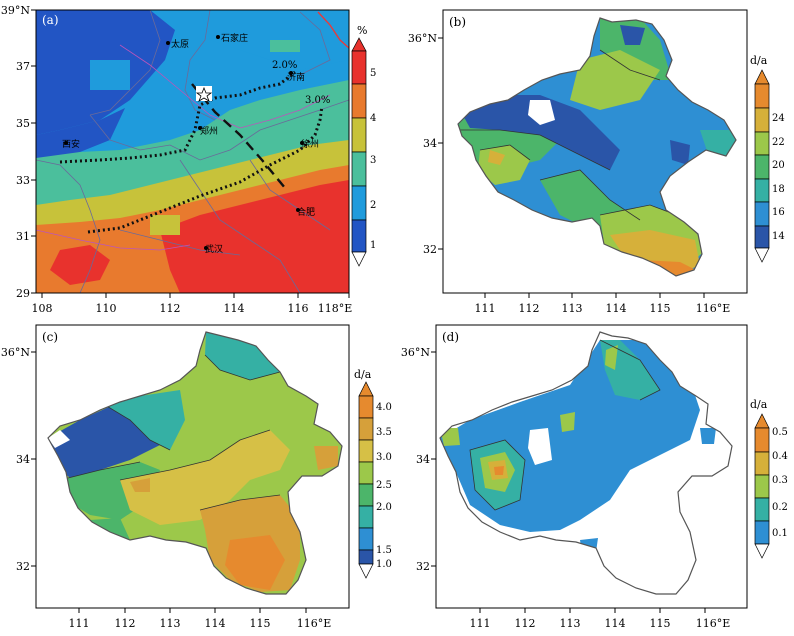  I want to click on cb-c-4-0: 4.0, so click(384, 407).